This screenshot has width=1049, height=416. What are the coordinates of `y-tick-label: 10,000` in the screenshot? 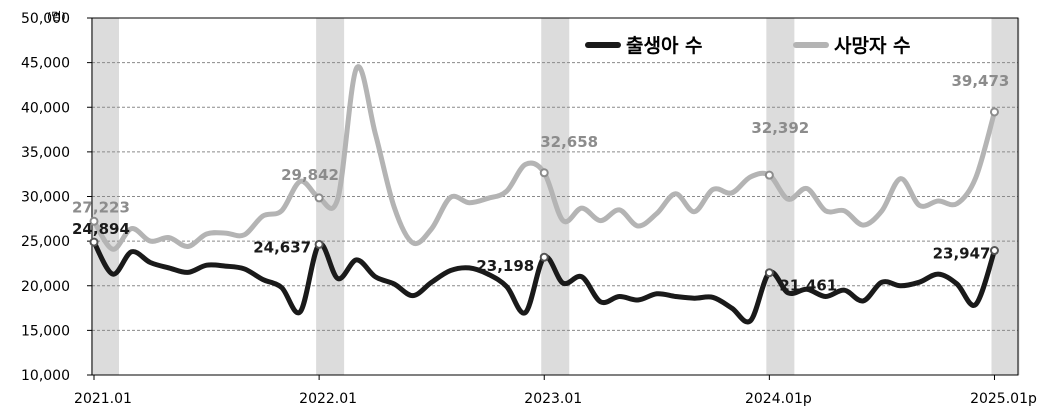 It's located at (45, 376).